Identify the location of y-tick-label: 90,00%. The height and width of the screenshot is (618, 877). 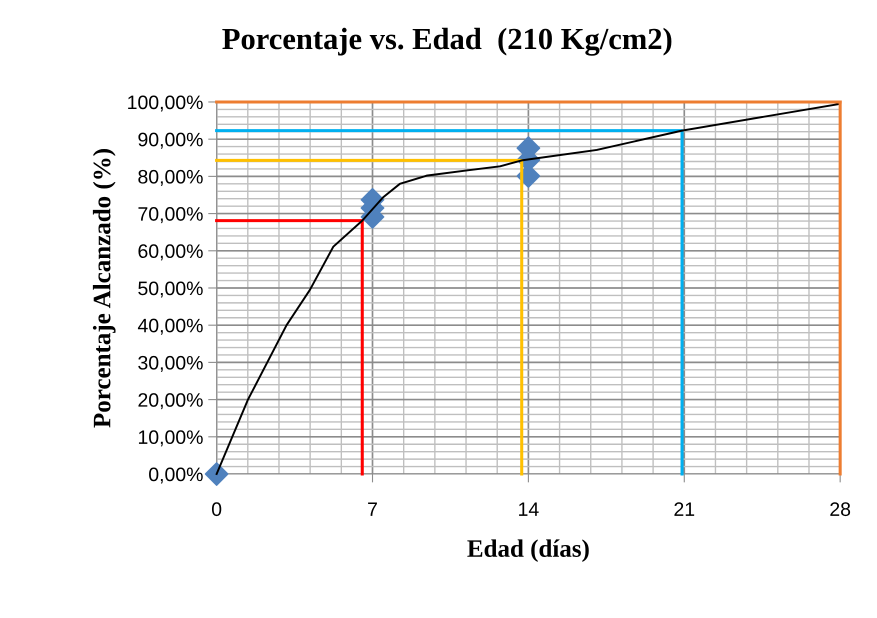
(170, 140).